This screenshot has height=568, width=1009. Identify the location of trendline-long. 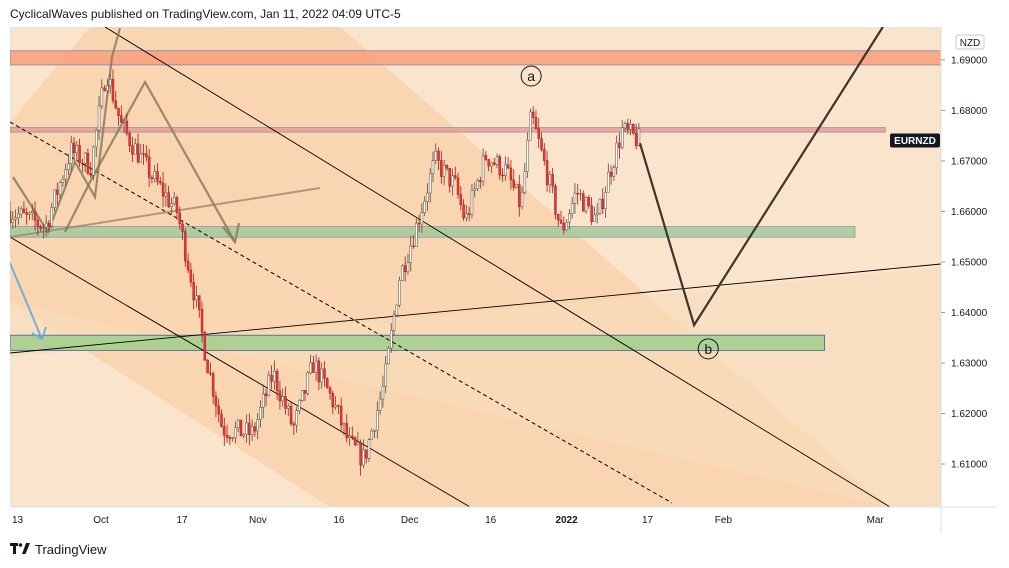
(476, 308).